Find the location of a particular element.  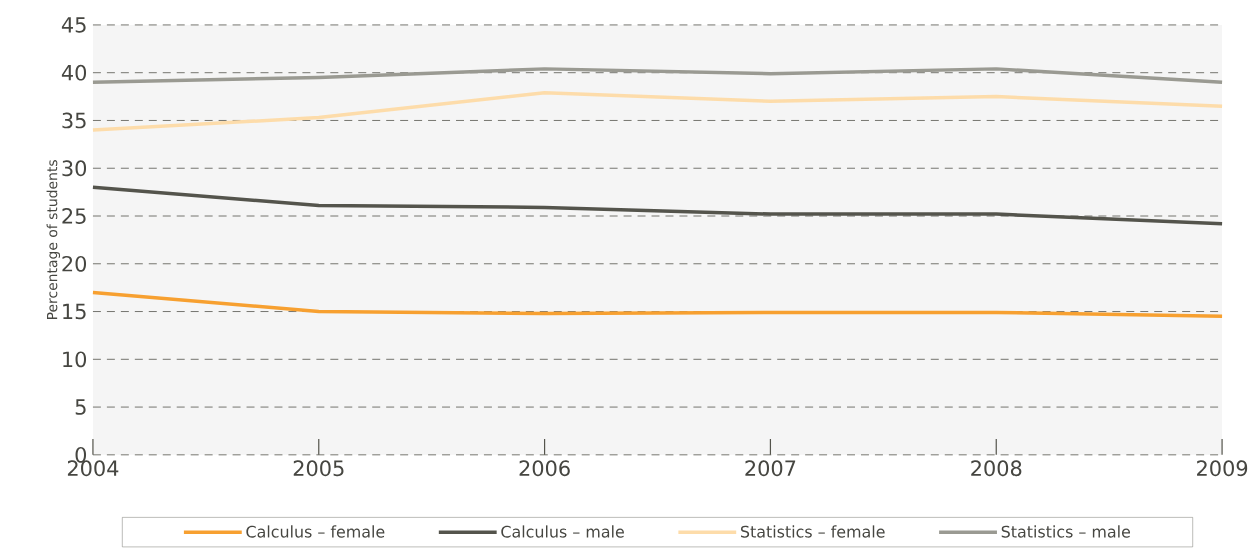

x-tick-label: 2006 is located at coordinates (544, 468).